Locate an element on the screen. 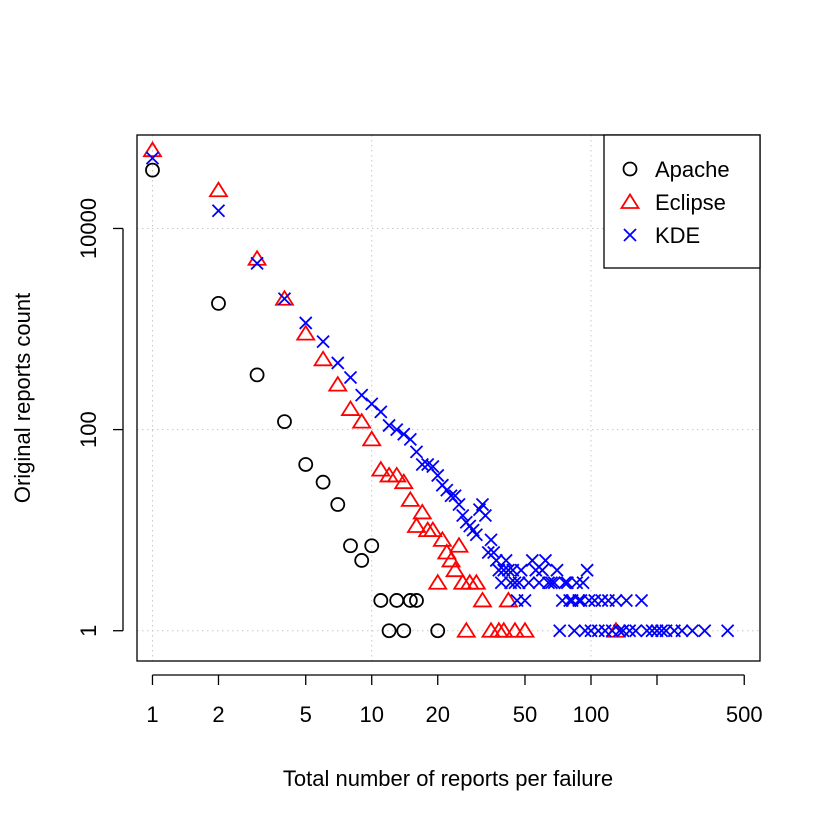 The width and height of the screenshot is (830, 830). legend: Apache Eclipse KDE is located at coordinates (682, 201).